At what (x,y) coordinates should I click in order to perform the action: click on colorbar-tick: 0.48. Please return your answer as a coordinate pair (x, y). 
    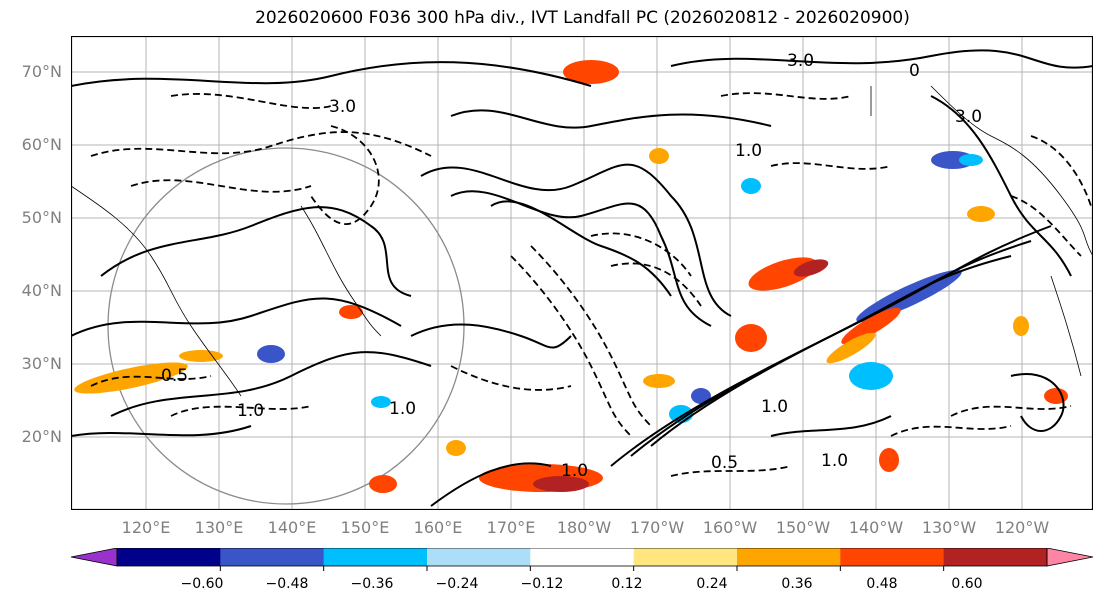
    Looking at the image, I should click on (882, 584).